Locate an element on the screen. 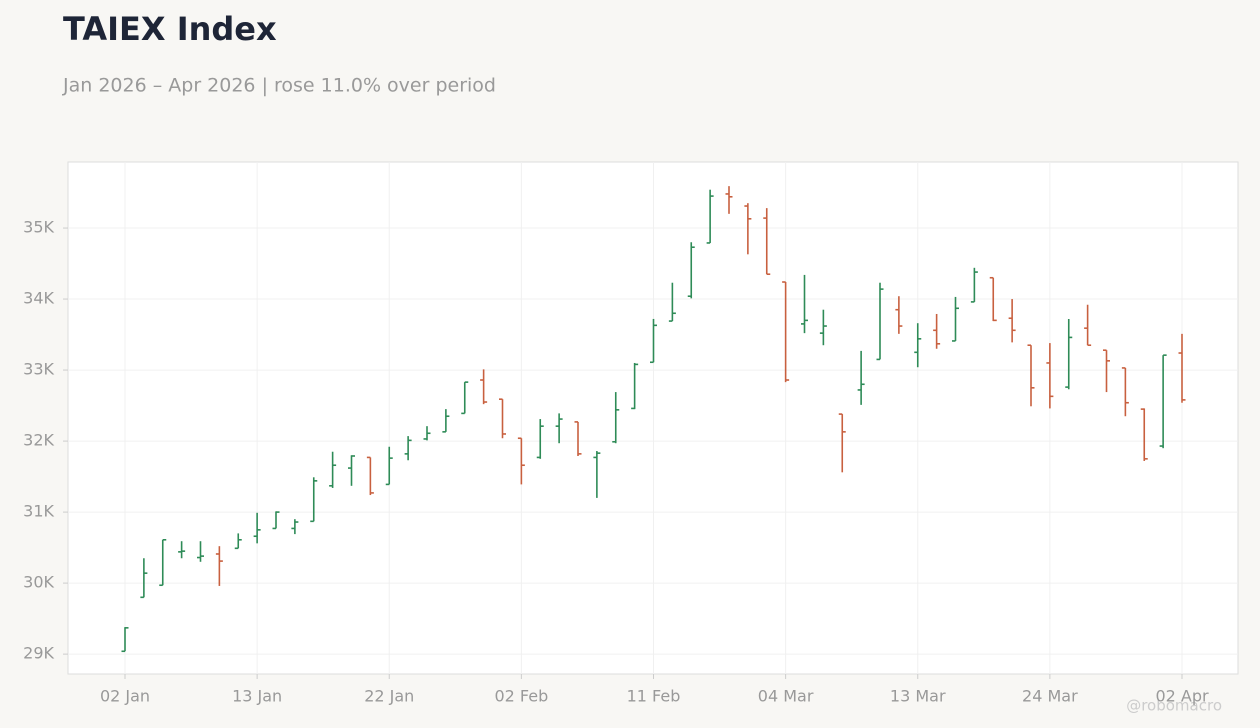 This screenshot has width=1260, height=728. x-tick-label: 13 Mar is located at coordinates (918, 696).